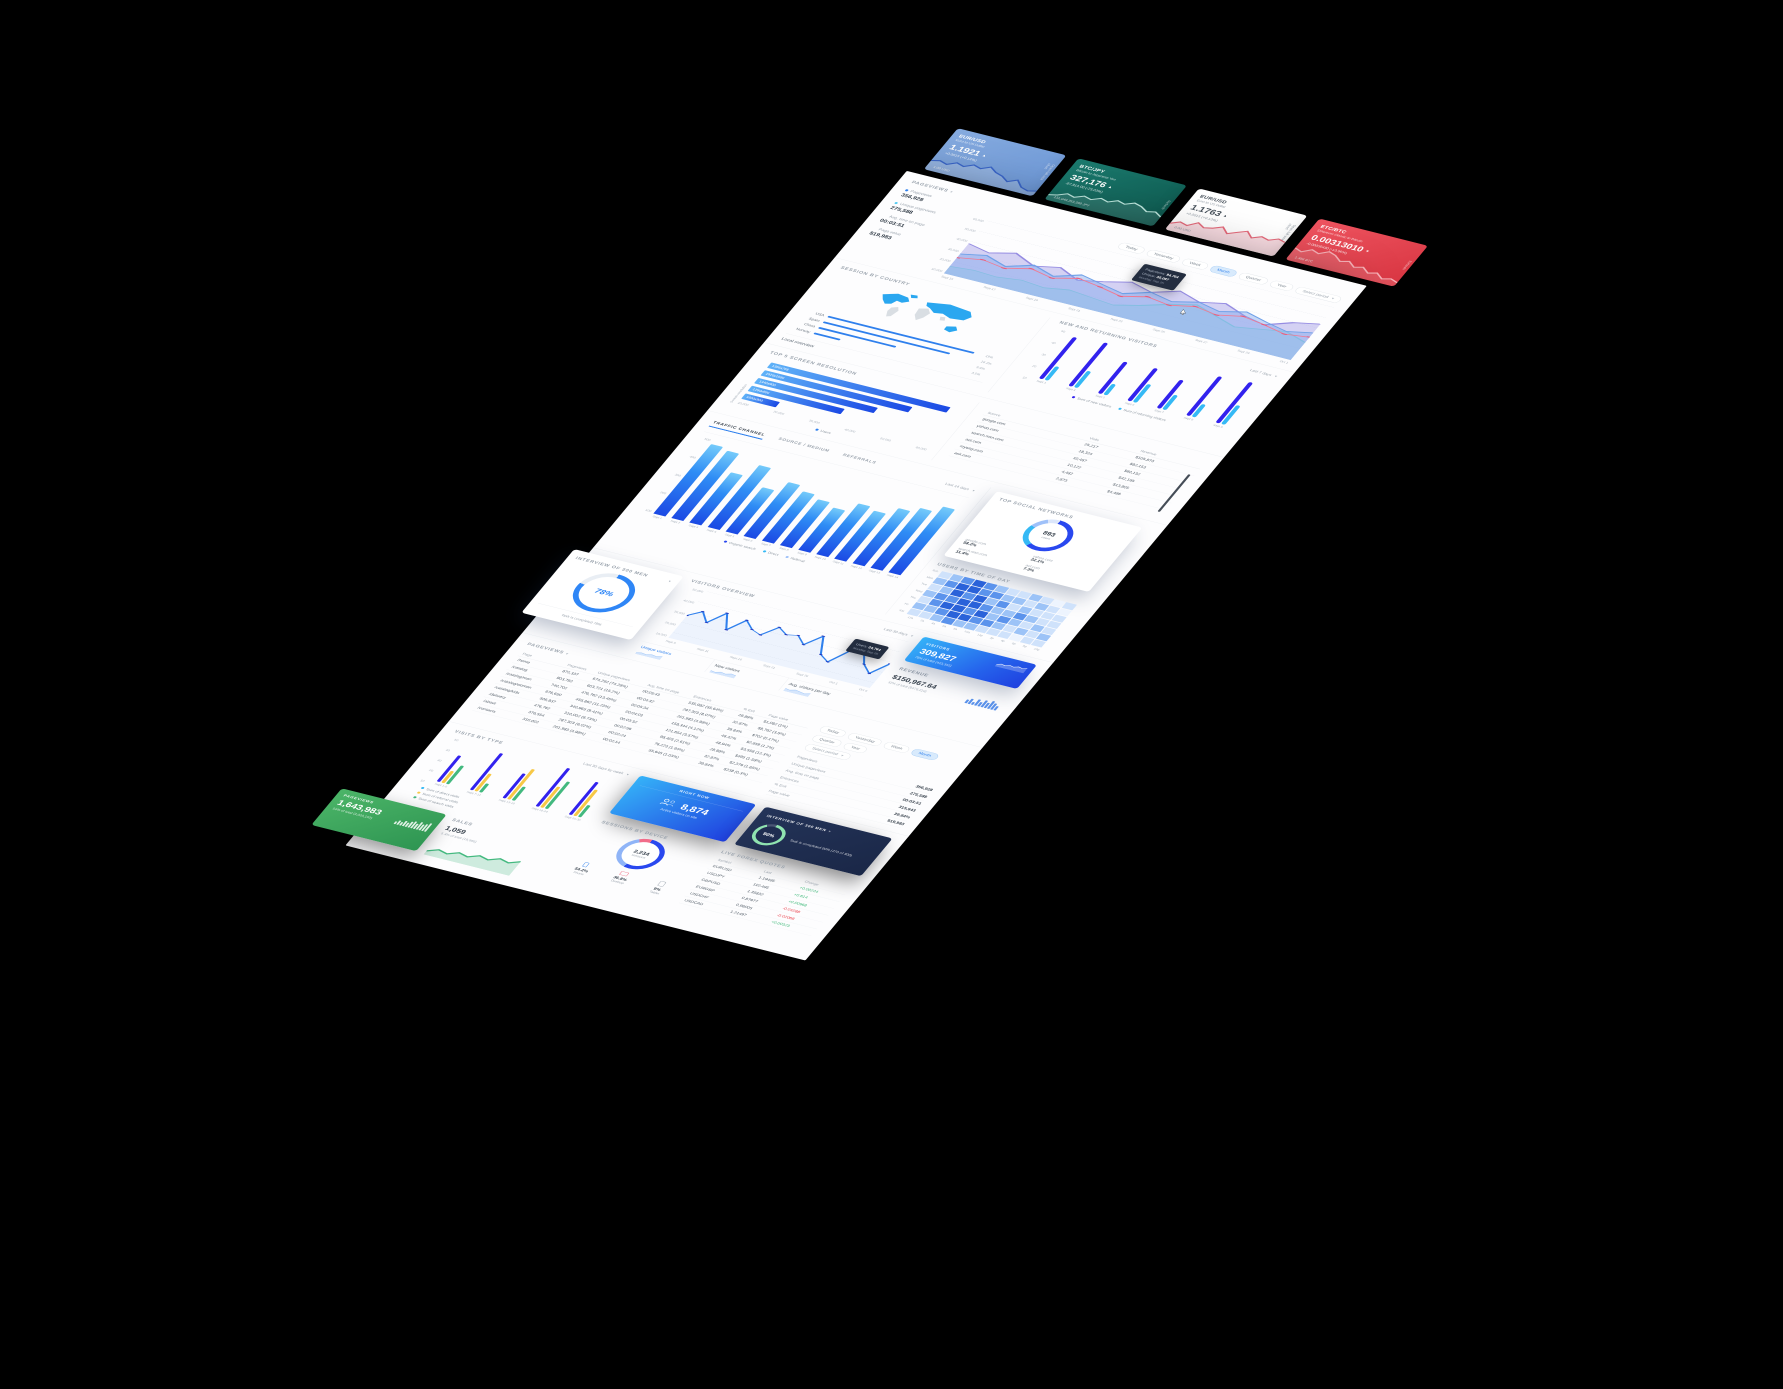 The width and height of the screenshot is (1783, 1389). I want to click on x-axis-tick: Sept 11, so click(702, 650).